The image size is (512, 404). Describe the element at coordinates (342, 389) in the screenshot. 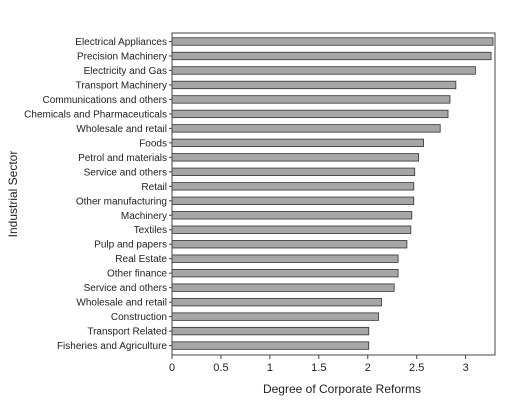

I see `x-axis-title: Degree of Corporate Reforms` at that location.